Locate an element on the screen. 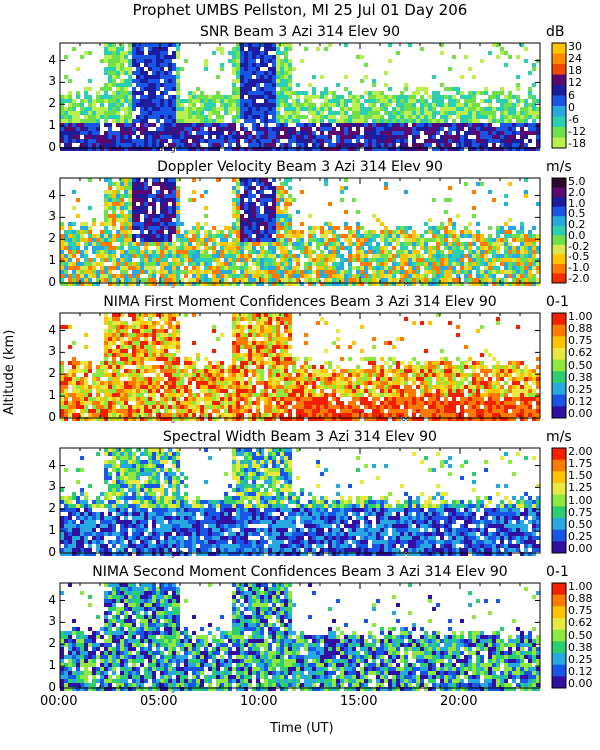 The height and width of the screenshot is (750, 600). colorbar-tick-label: 1.25 is located at coordinates (580, 488).